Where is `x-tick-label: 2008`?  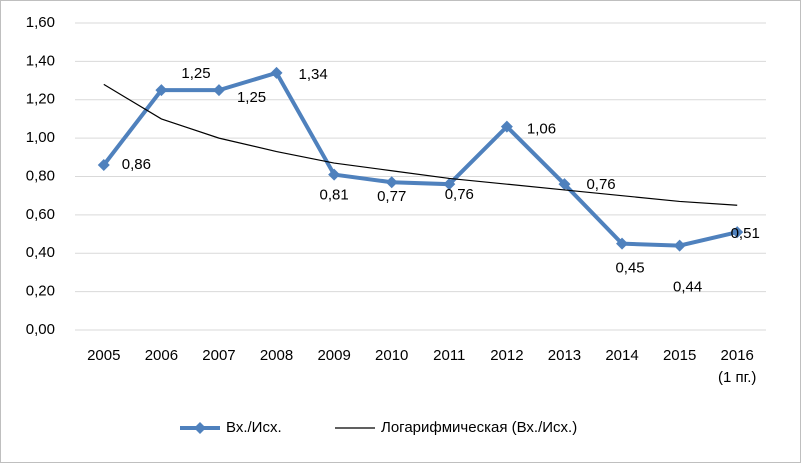 x-tick-label: 2008 is located at coordinates (276, 355).